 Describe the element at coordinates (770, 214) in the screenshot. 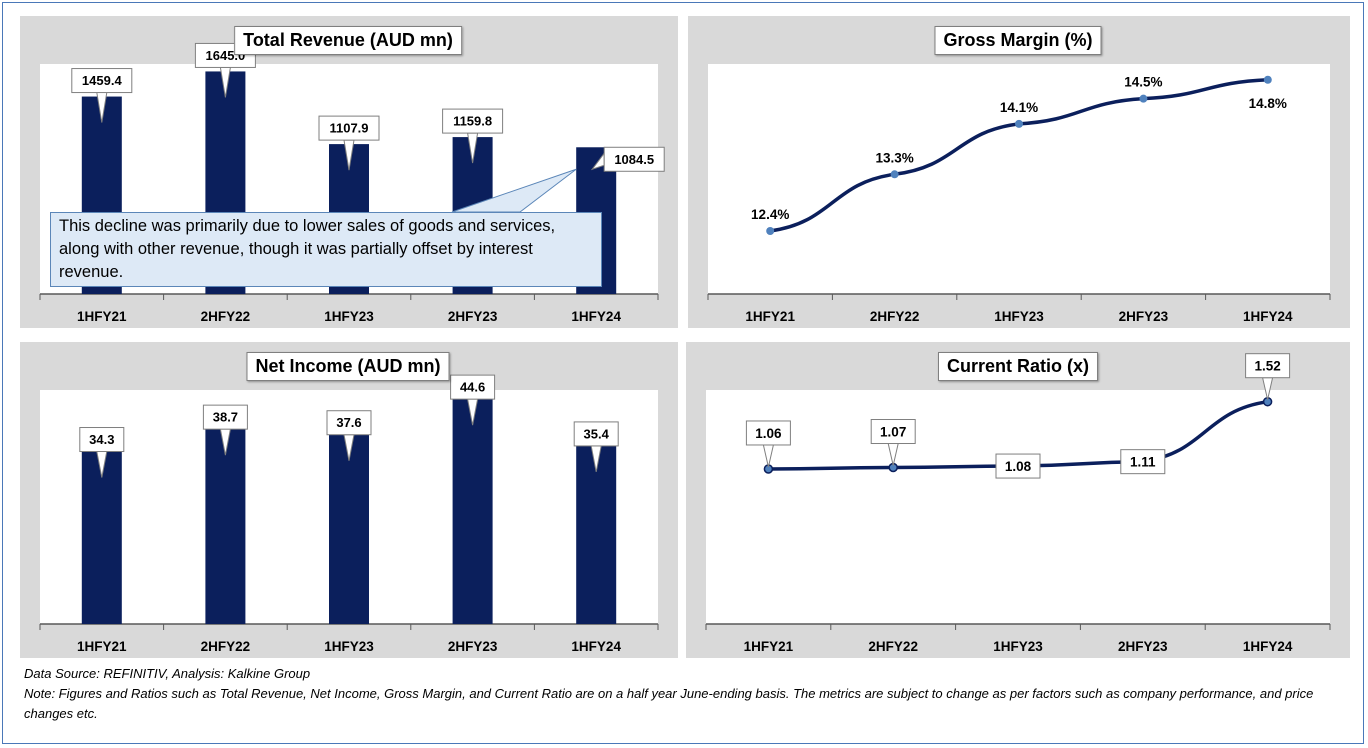

I see `chart1-data-label: 12.4%` at that location.